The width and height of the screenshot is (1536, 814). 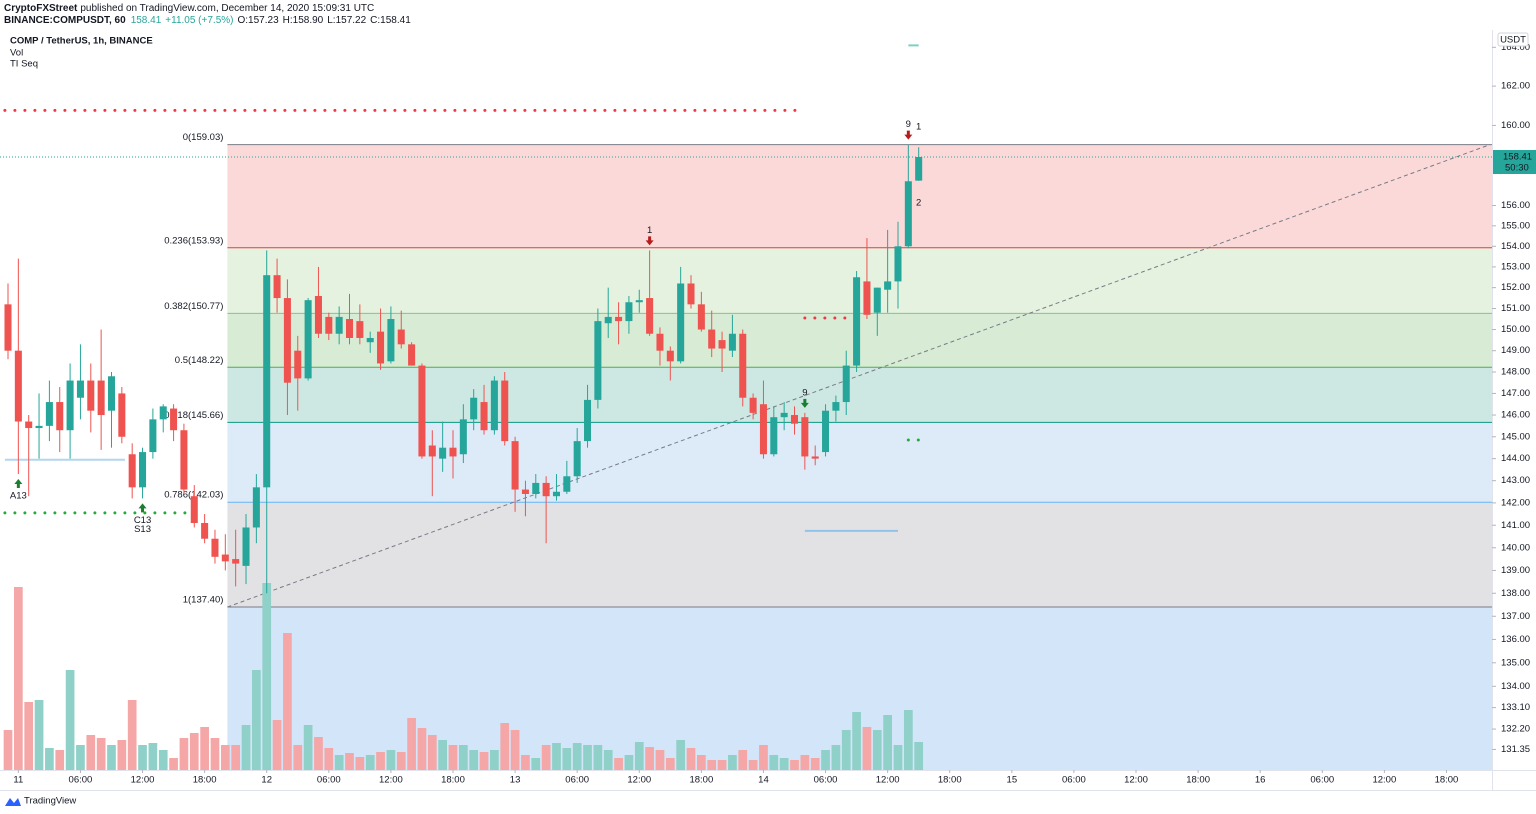 I want to click on y-tick-label: 147.00, so click(x=1515, y=393).